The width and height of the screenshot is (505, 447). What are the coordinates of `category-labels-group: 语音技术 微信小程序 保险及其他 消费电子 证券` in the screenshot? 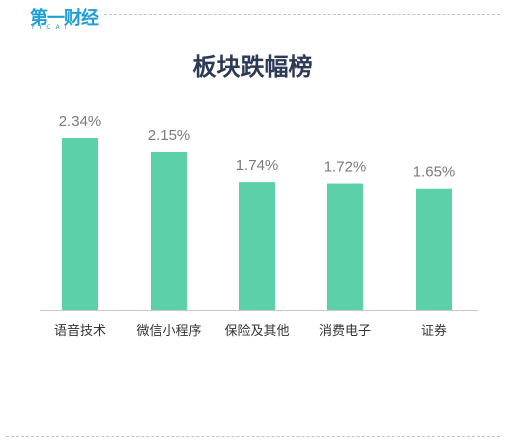 It's located at (250, 331).